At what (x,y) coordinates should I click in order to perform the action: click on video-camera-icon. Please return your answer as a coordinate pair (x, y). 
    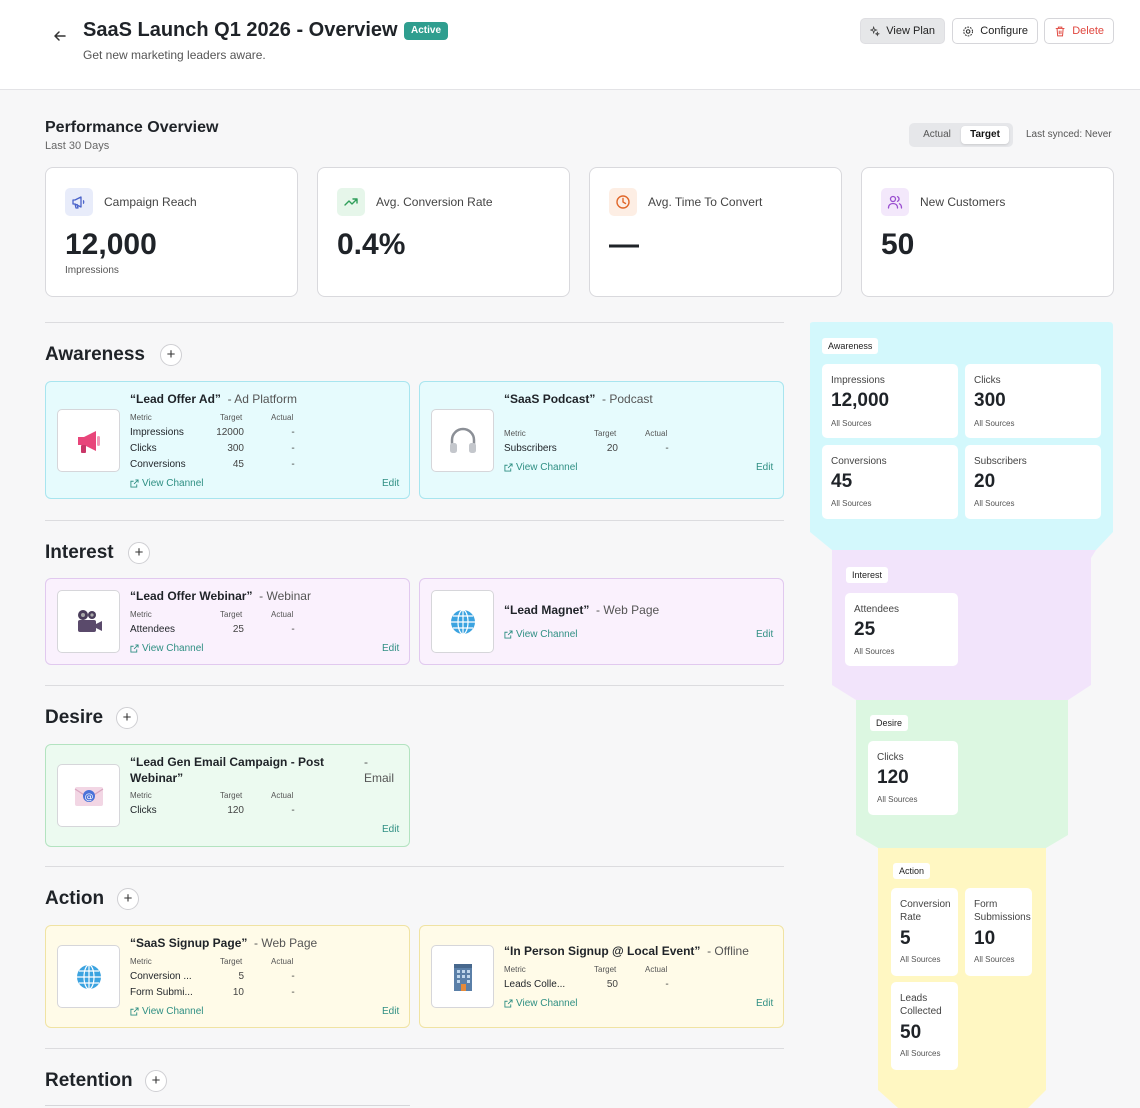
    Looking at the image, I should click on (88, 621).